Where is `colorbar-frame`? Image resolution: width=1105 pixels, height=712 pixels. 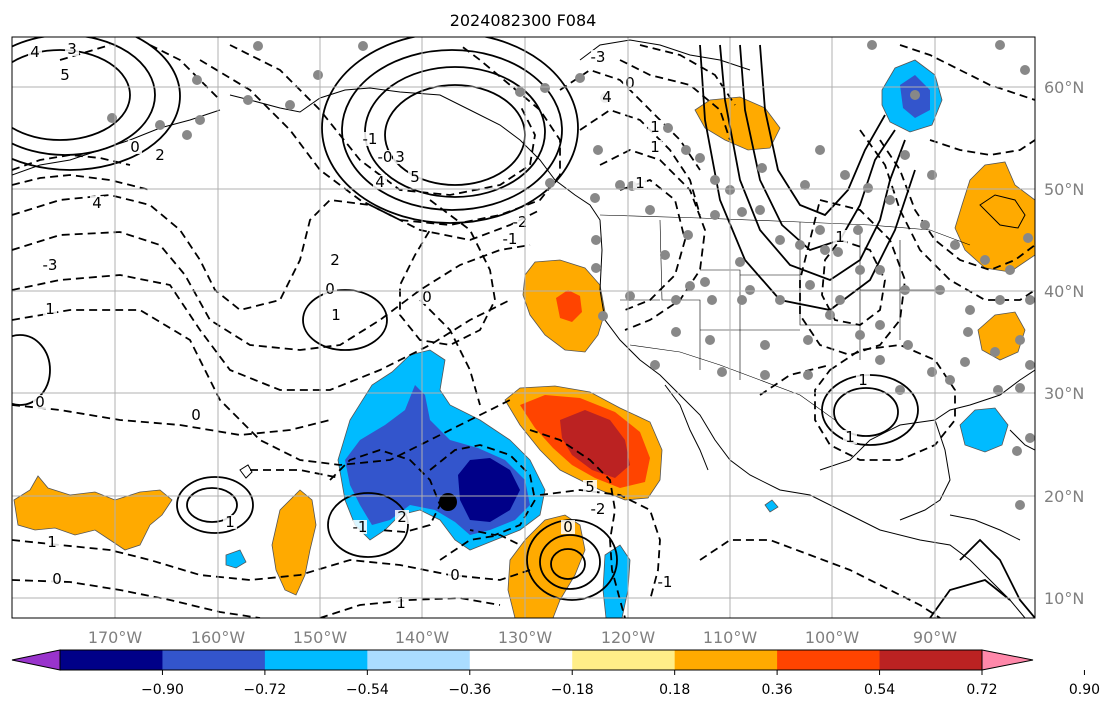 colorbar-frame is located at coordinates (521, 660).